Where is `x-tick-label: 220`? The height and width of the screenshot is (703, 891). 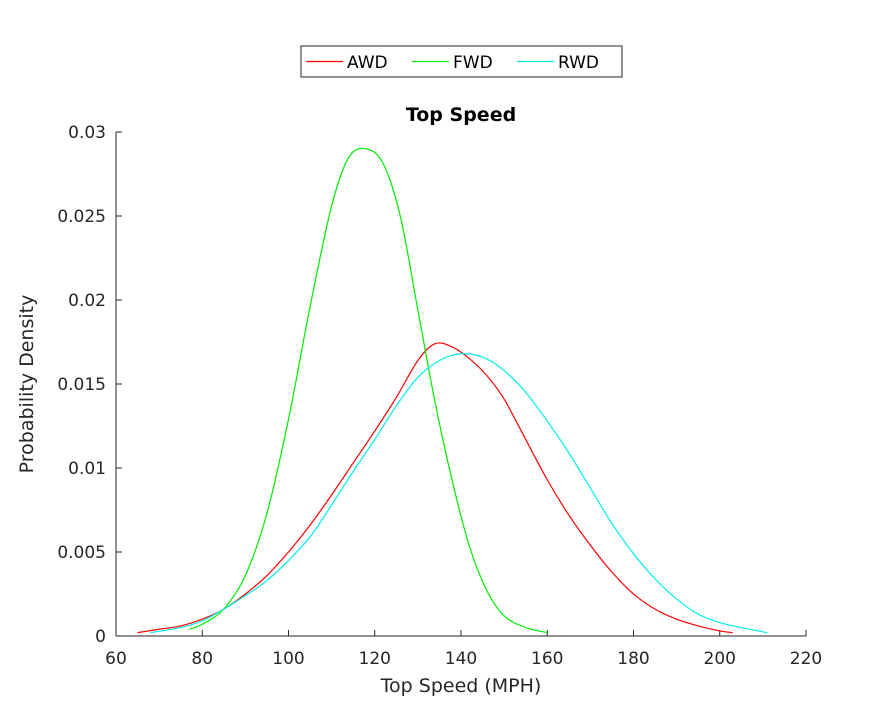 x-tick-label: 220 is located at coordinates (806, 659).